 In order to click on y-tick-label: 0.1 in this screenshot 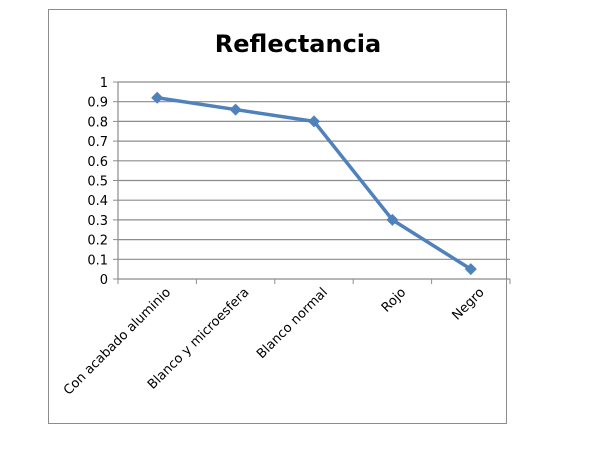, I will do `click(97, 260)`.